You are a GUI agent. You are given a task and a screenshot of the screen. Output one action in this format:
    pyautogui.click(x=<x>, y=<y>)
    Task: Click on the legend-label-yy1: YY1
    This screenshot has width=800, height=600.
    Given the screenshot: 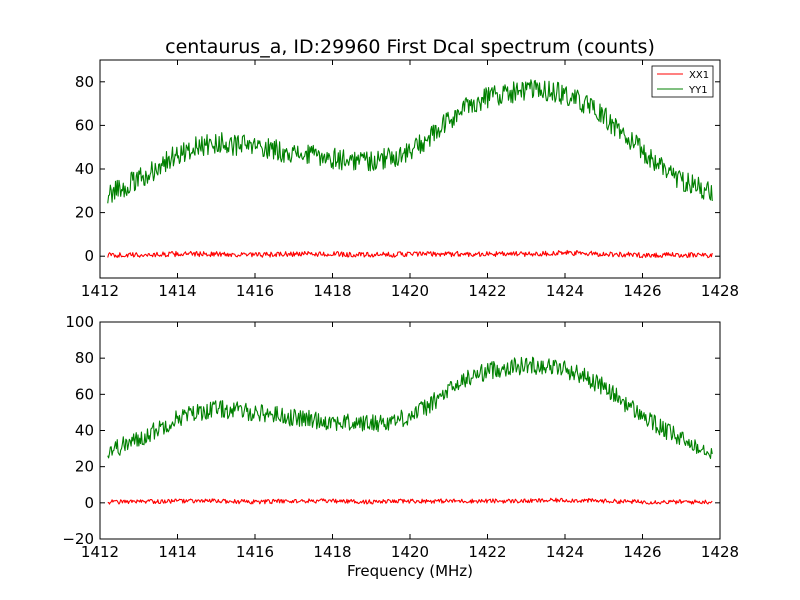 What is the action you would take?
    pyautogui.click(x=698, y=90)
    